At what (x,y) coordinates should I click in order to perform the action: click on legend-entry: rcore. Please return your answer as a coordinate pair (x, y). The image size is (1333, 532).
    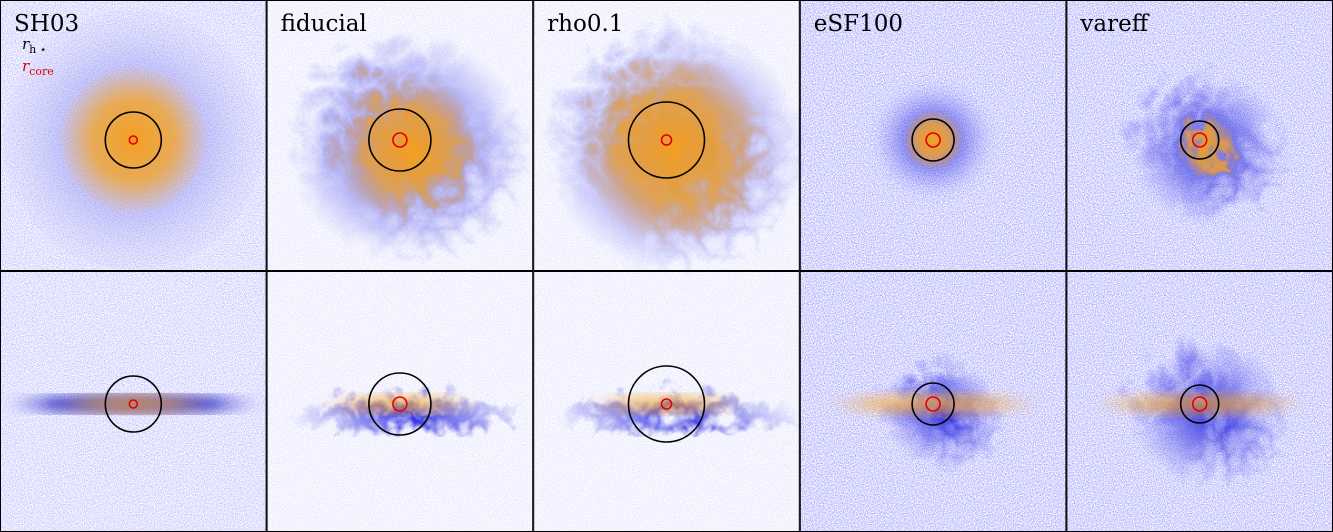
    Looking at the image, I should click on (38, 67).